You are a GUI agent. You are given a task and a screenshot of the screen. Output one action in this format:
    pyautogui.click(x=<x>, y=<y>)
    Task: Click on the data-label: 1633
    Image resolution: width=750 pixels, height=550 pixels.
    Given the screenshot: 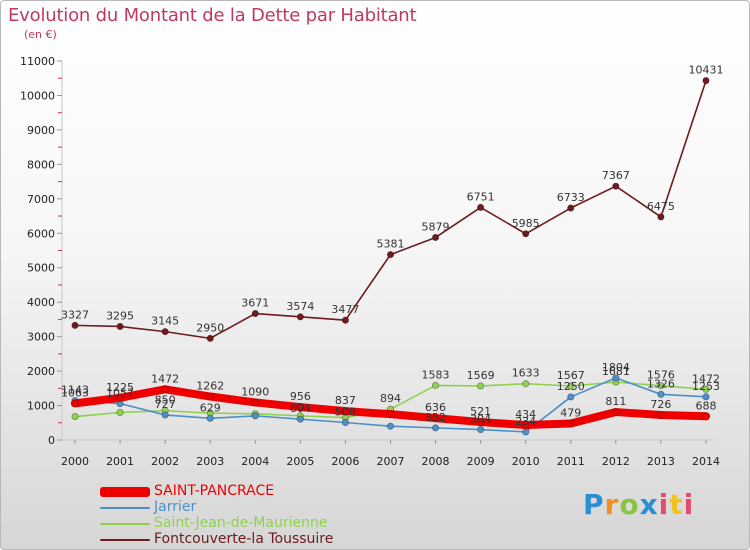 What is the action you would take?
    pyautogui.click(x=526, y=373)
    